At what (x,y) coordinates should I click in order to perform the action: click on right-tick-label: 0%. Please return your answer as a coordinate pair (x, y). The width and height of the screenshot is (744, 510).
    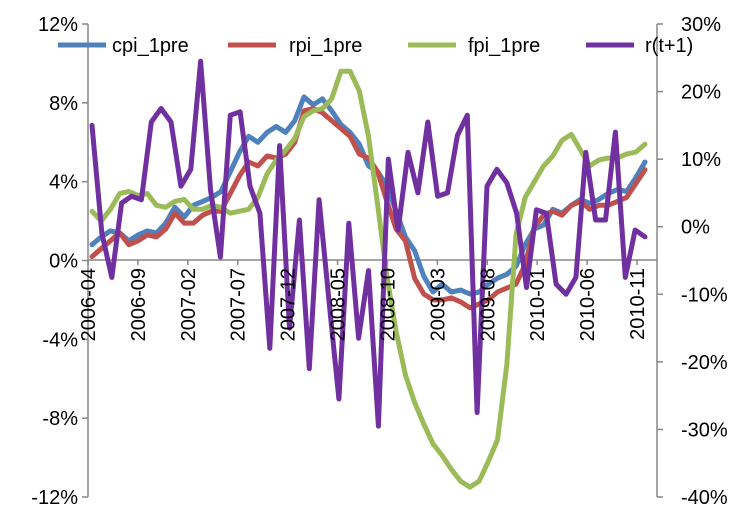
    Looking at the image, I should click on (695, 228).